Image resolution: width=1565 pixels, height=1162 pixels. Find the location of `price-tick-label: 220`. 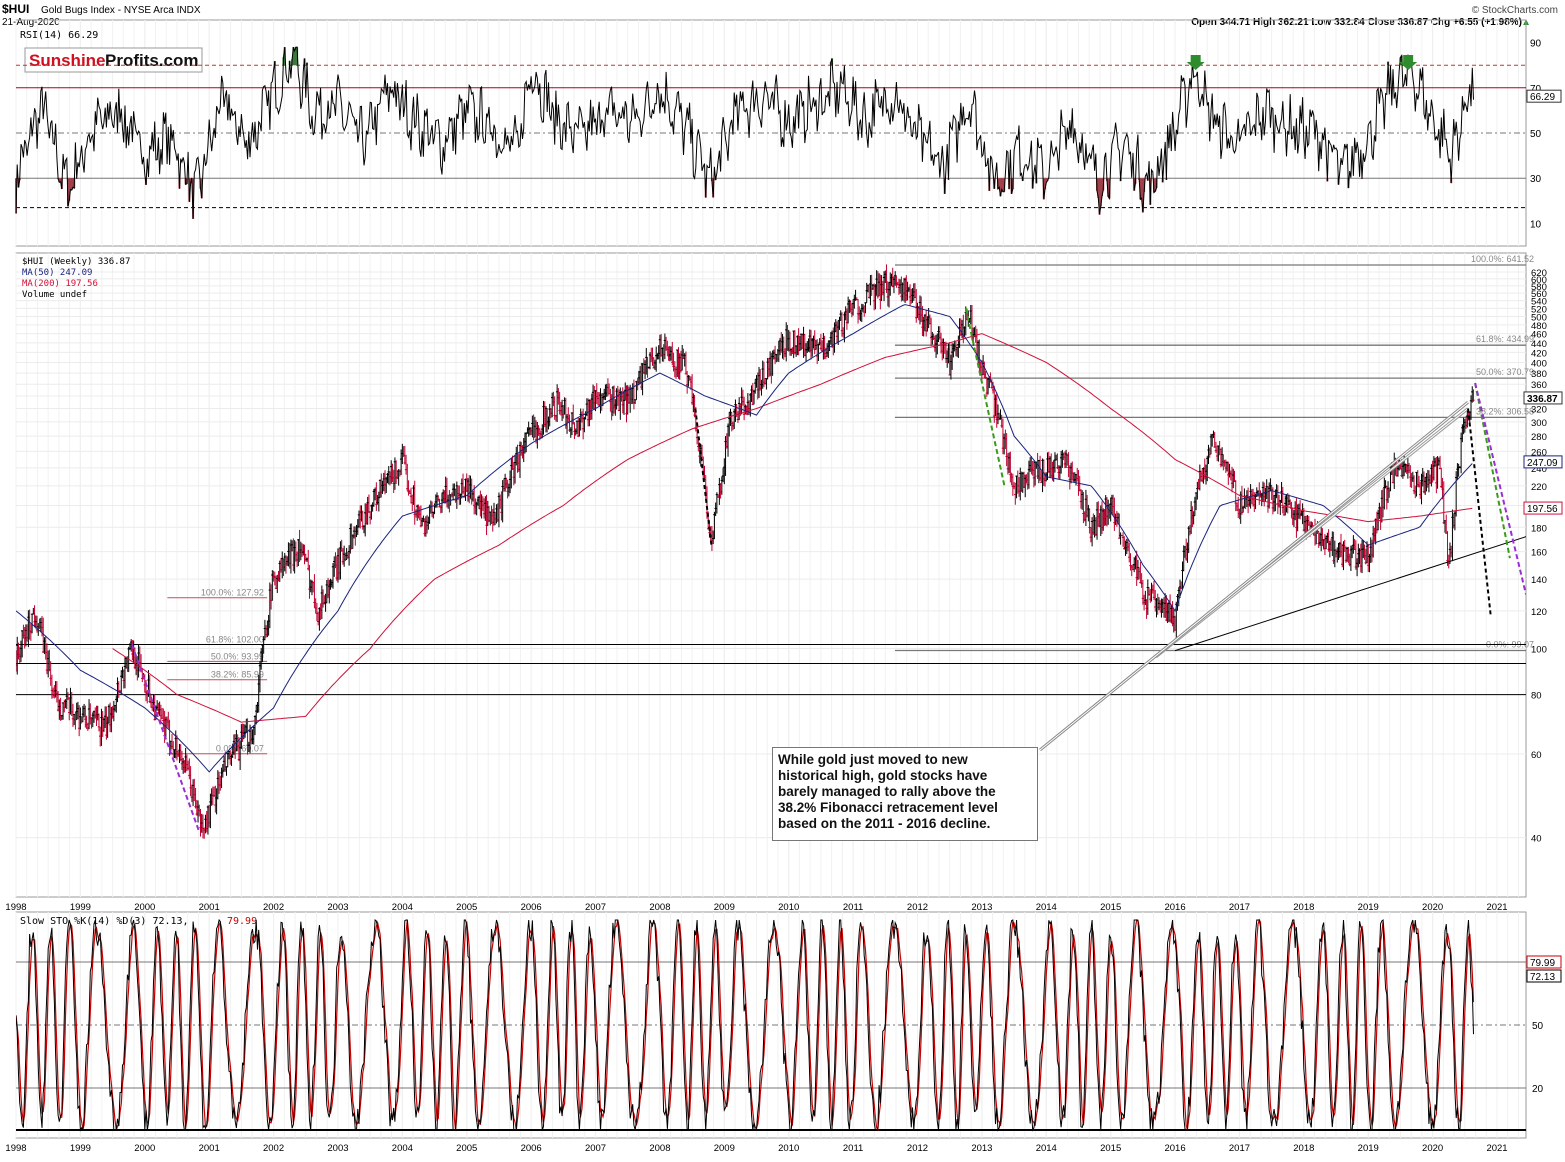

price-tick-label: 220 is located at coordinates (1539, 487).